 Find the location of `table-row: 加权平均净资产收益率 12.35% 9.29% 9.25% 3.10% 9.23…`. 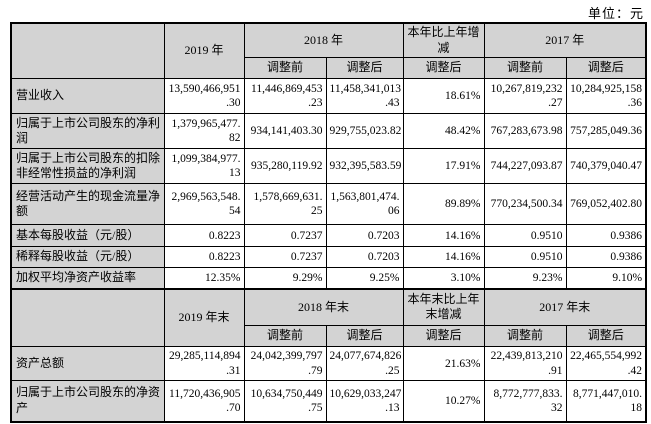

table-row: 加权平均净资产收益率 12.35% 9.29% 9.25% 3.10% 9.23… is located at coordinates (328, 278).